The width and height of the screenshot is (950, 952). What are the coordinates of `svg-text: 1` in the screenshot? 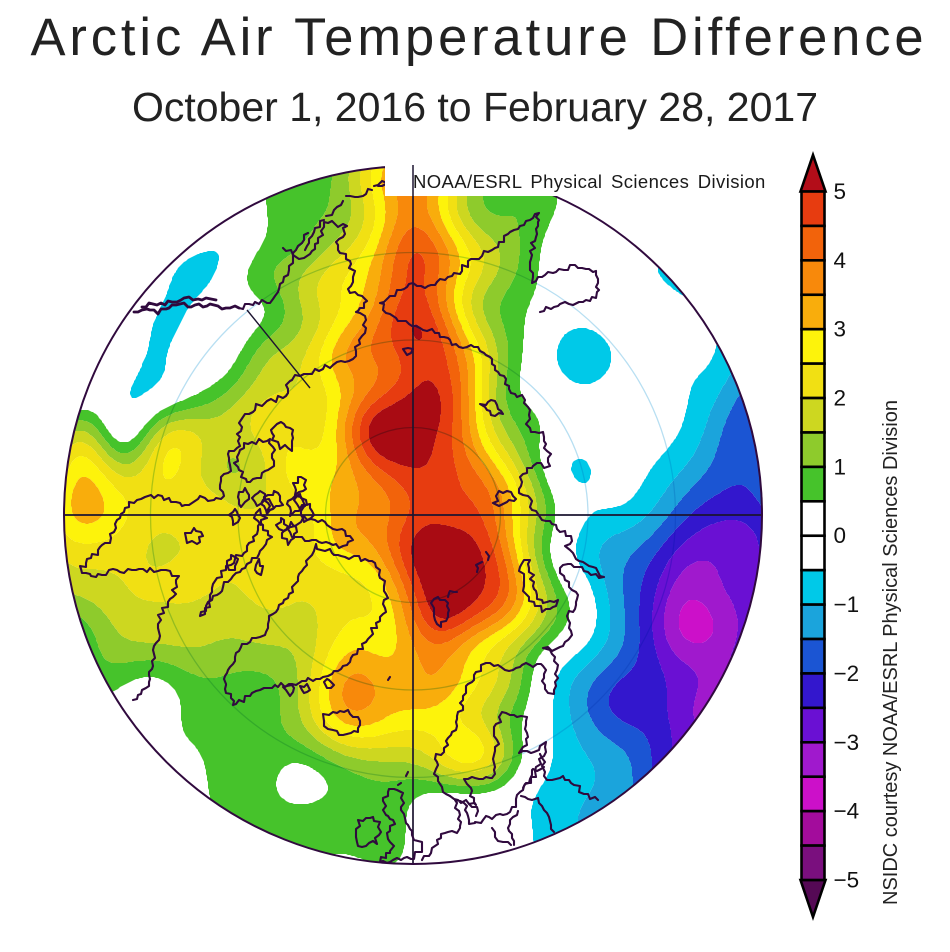 It's located at (840, 466).